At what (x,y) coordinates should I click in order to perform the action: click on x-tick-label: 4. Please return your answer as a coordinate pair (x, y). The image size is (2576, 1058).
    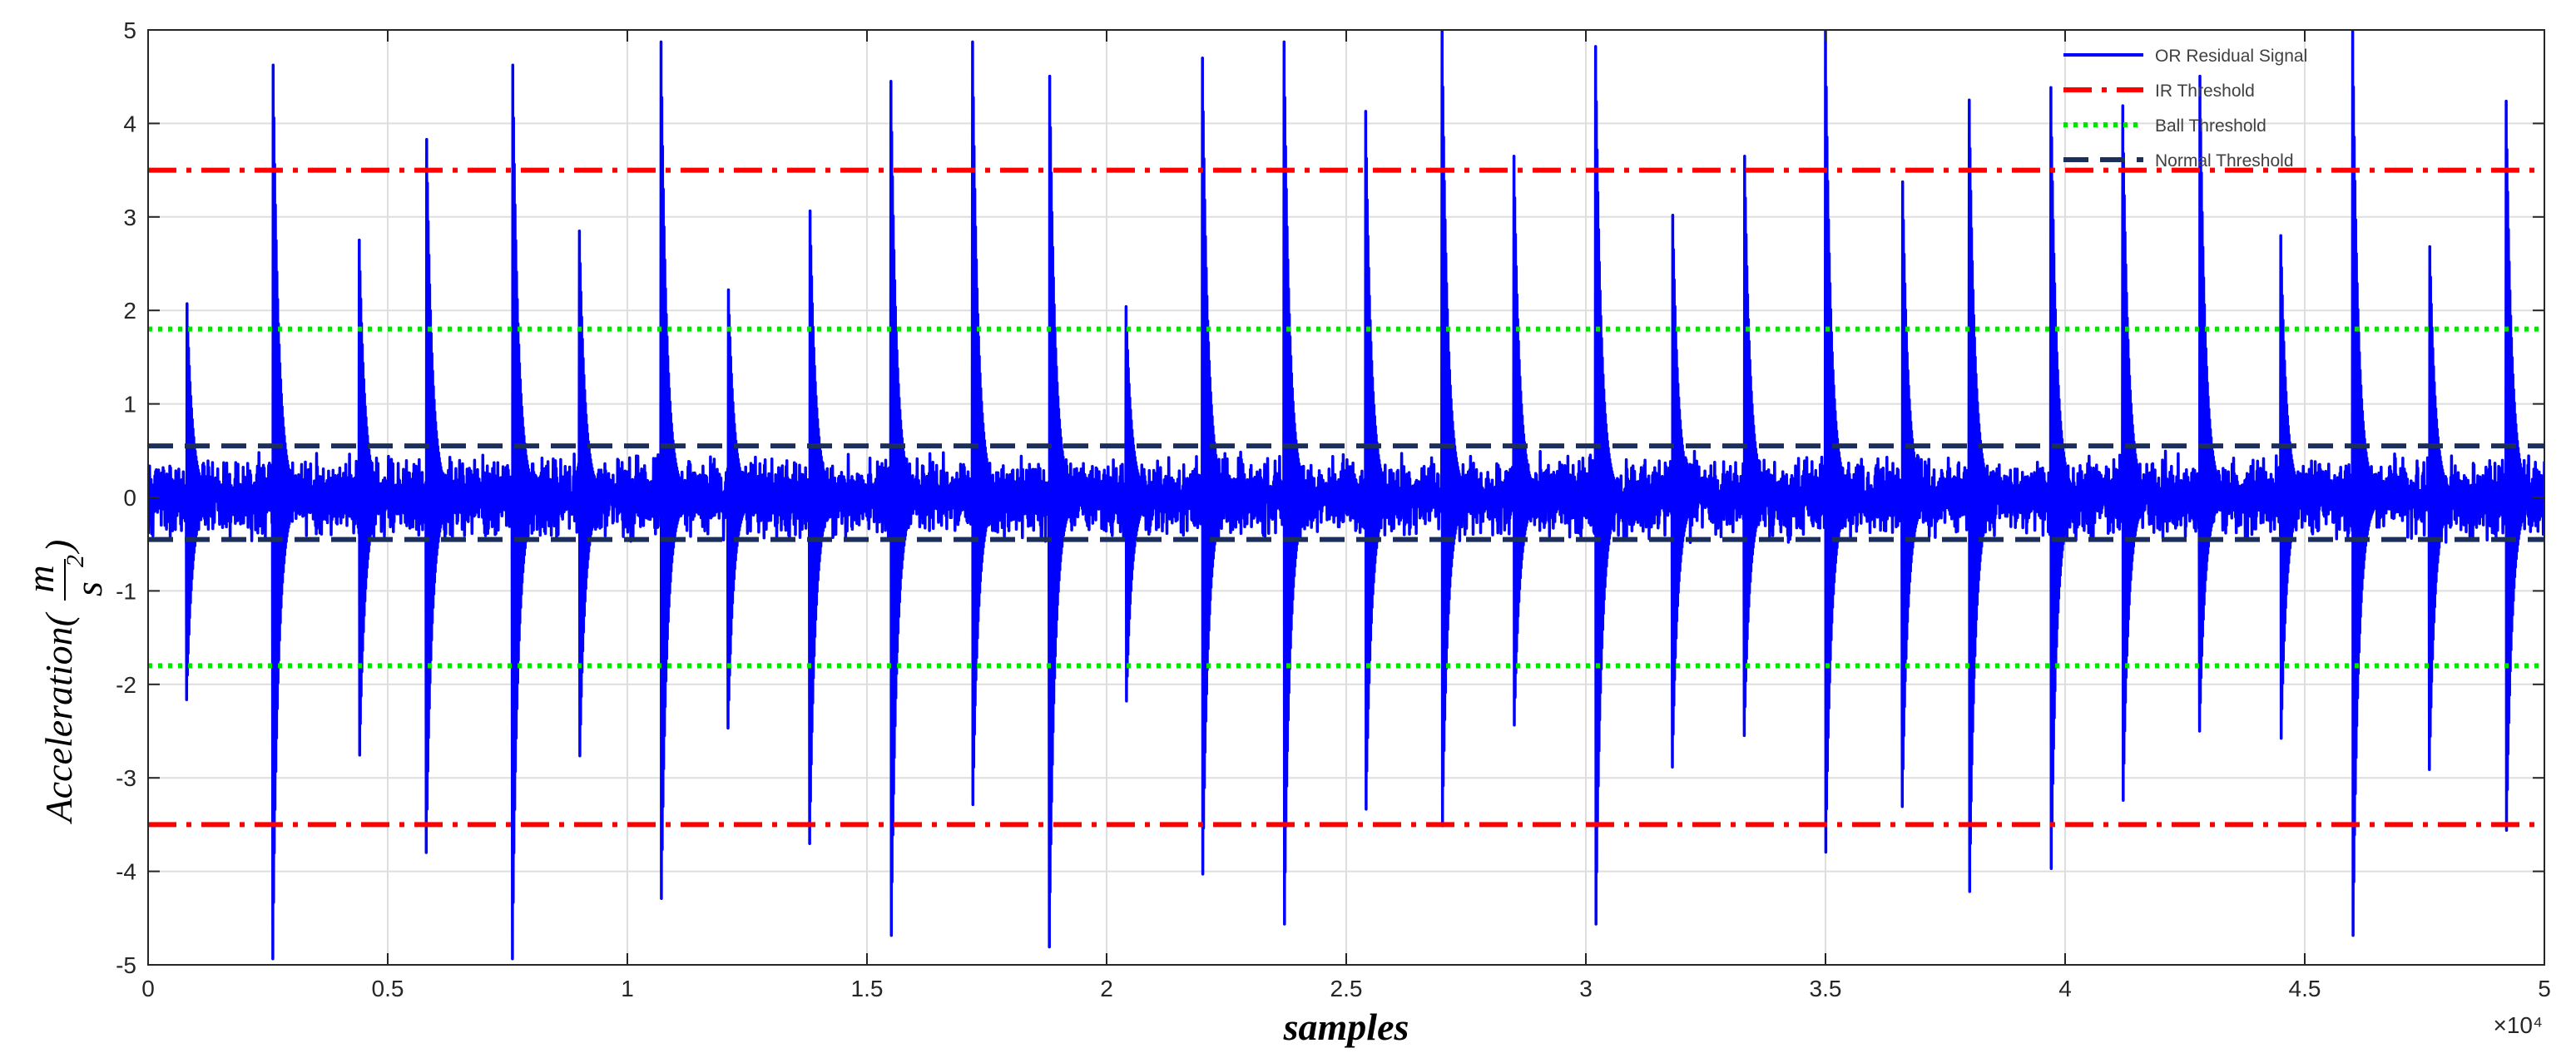
    Looking at the image, I should click on (2065, 988).